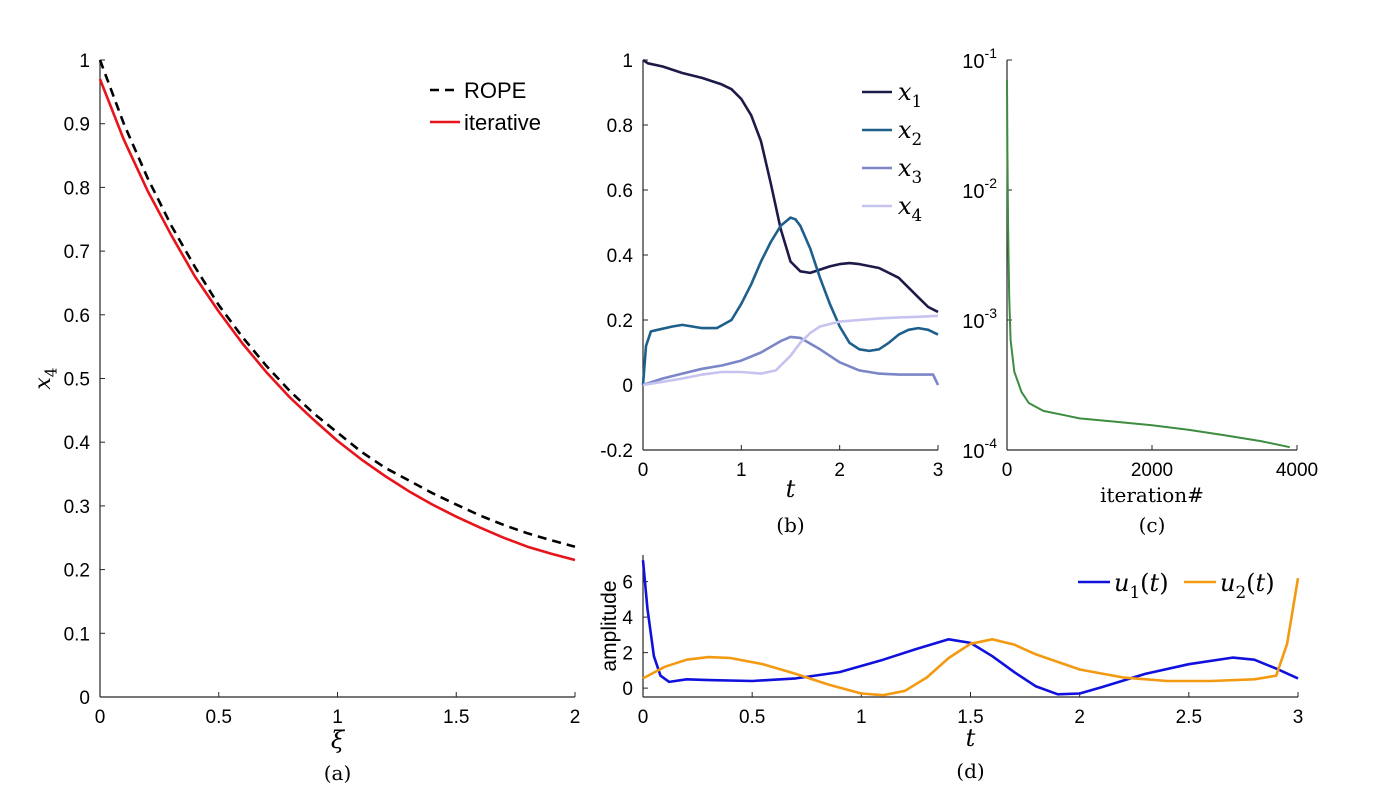 The height and width of the screenshot is (800, 1400). What do you see at coordinates (77, 125) in the screenshot?
I see `y-tick-label: 0.9` at bounding box center [77, 125].